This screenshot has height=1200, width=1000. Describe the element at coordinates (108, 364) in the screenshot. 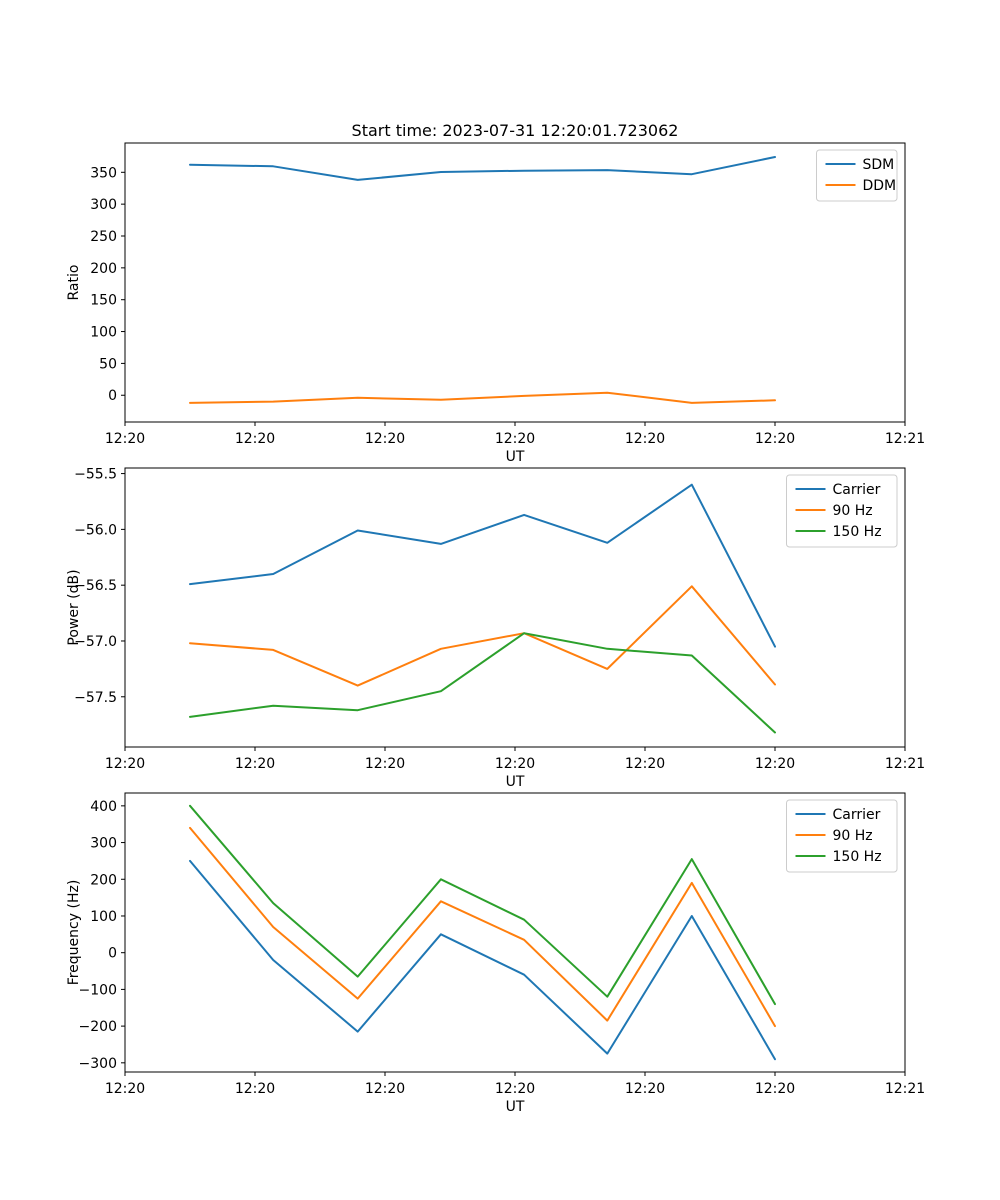

I see `y-tick-label: 50` at that location.